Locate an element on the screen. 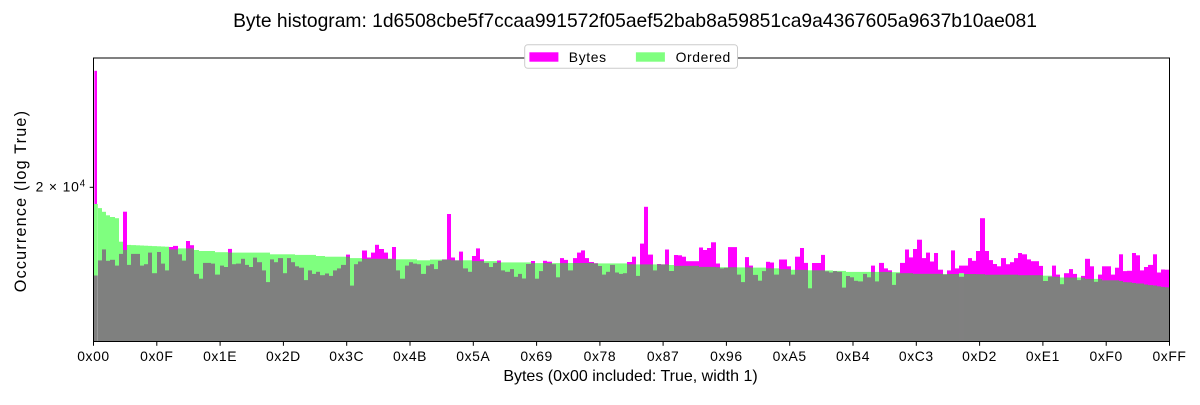 This screenshot has width=1200, height=405. svg-text: 0xB4 is located at coordinates (853, 356).